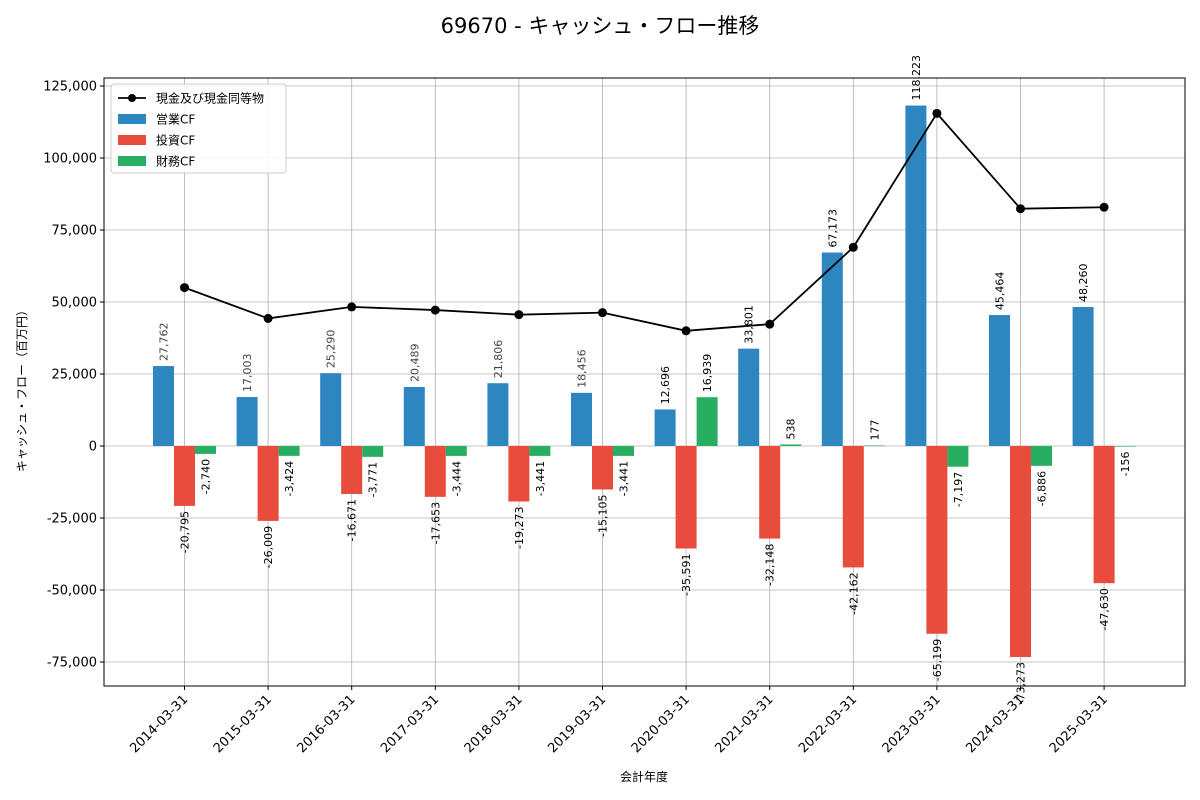  Describe the element at coordinates (456, 478) in the screenshot. I see `data-label: -3,444` at that location.